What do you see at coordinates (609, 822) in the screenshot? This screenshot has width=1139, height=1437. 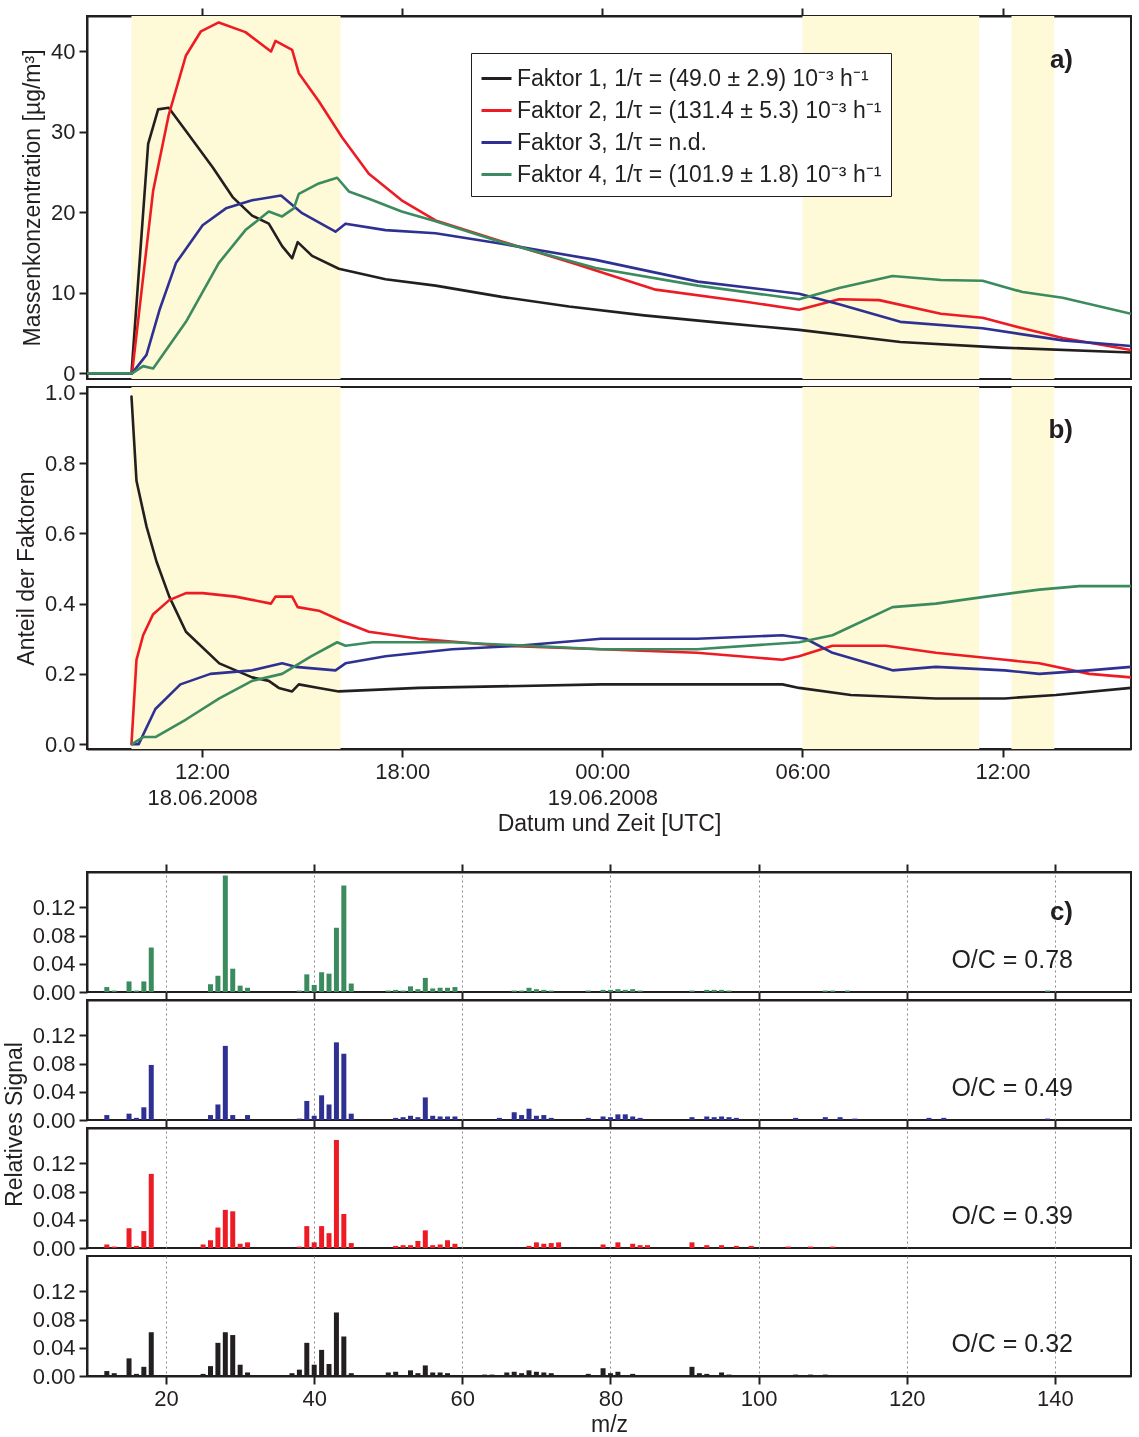 I see `x-axis-title: Datum und Zeit [UTC]` at bounding box center [609, 822].